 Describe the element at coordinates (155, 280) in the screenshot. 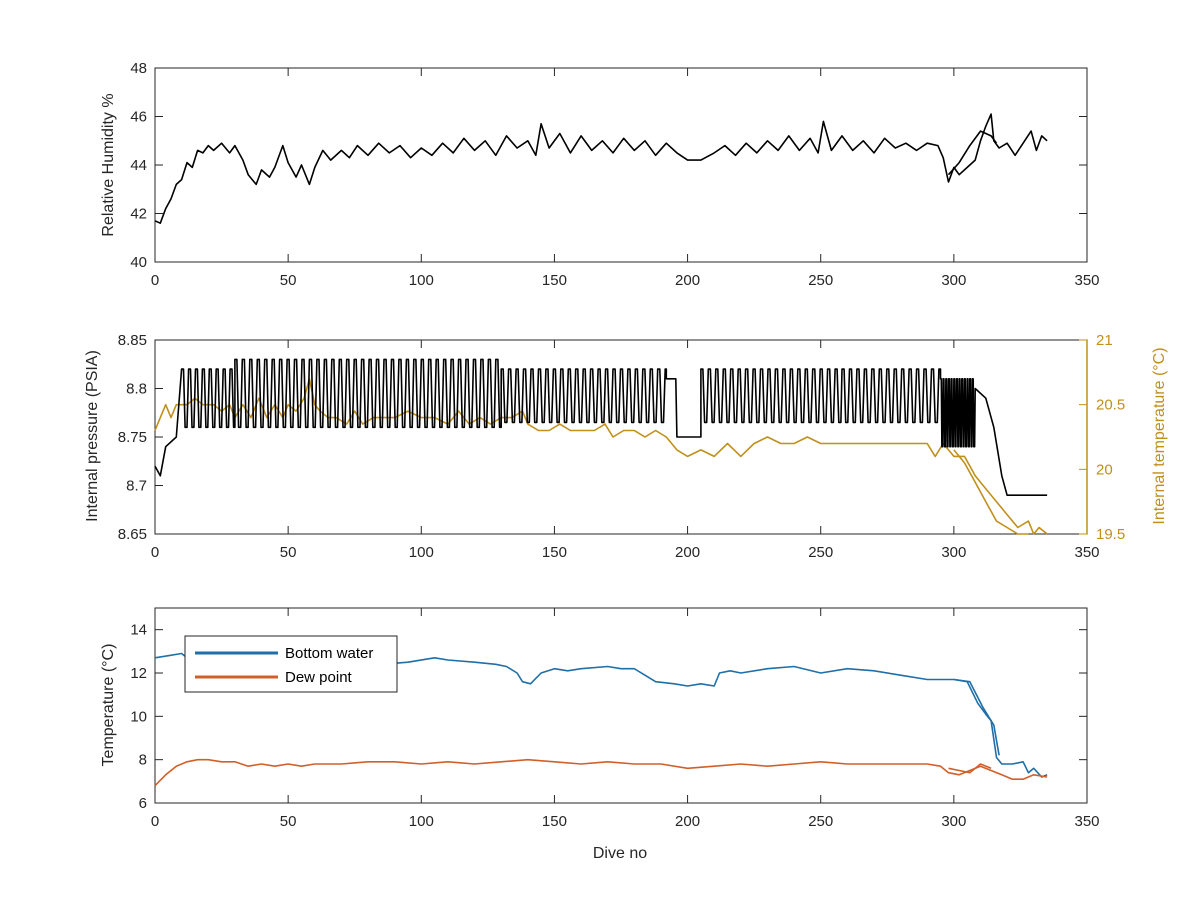

I see `humidity-x-tick-label: 0` at that location.